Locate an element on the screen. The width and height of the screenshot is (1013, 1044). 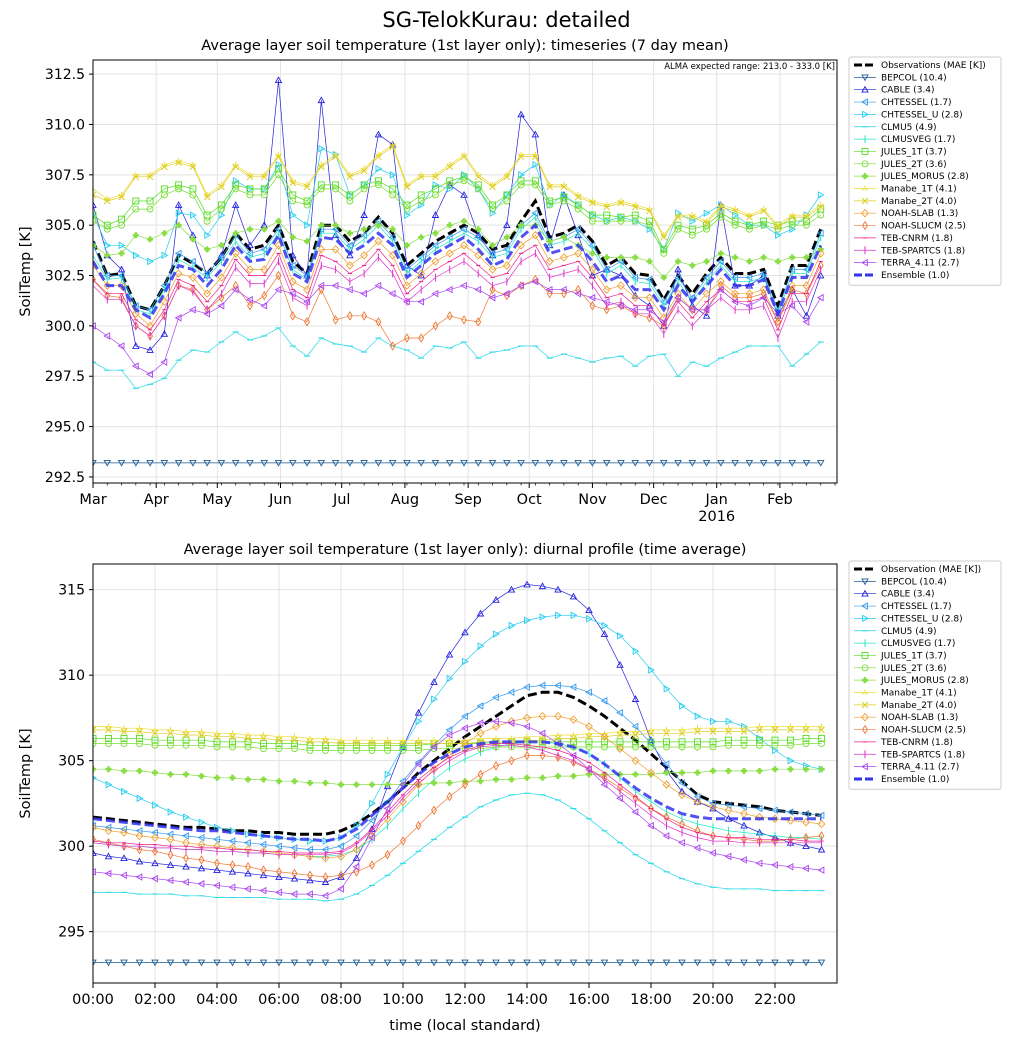
legend-label: TERRA_4.11 (2.7) is located at coordinates (919, 768).